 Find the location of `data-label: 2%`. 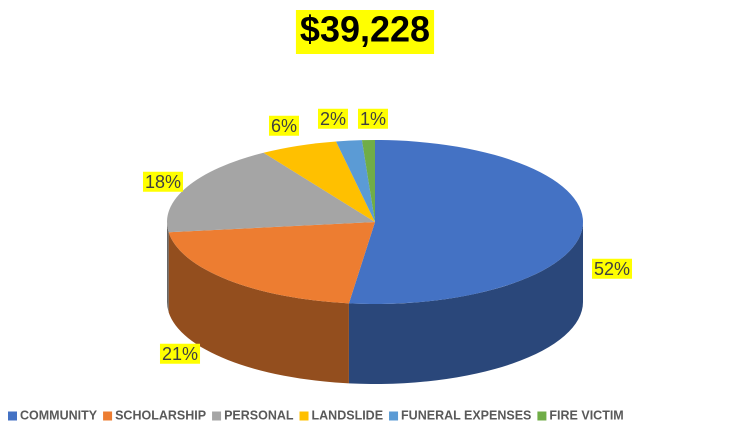

data-label: 2% is located at coordinates (333, 119).